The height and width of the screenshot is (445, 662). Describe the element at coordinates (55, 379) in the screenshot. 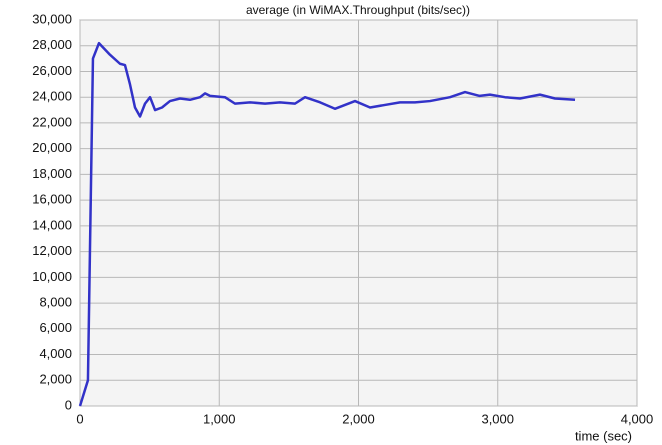

I see `y-tick-label: 2,000` at that location.